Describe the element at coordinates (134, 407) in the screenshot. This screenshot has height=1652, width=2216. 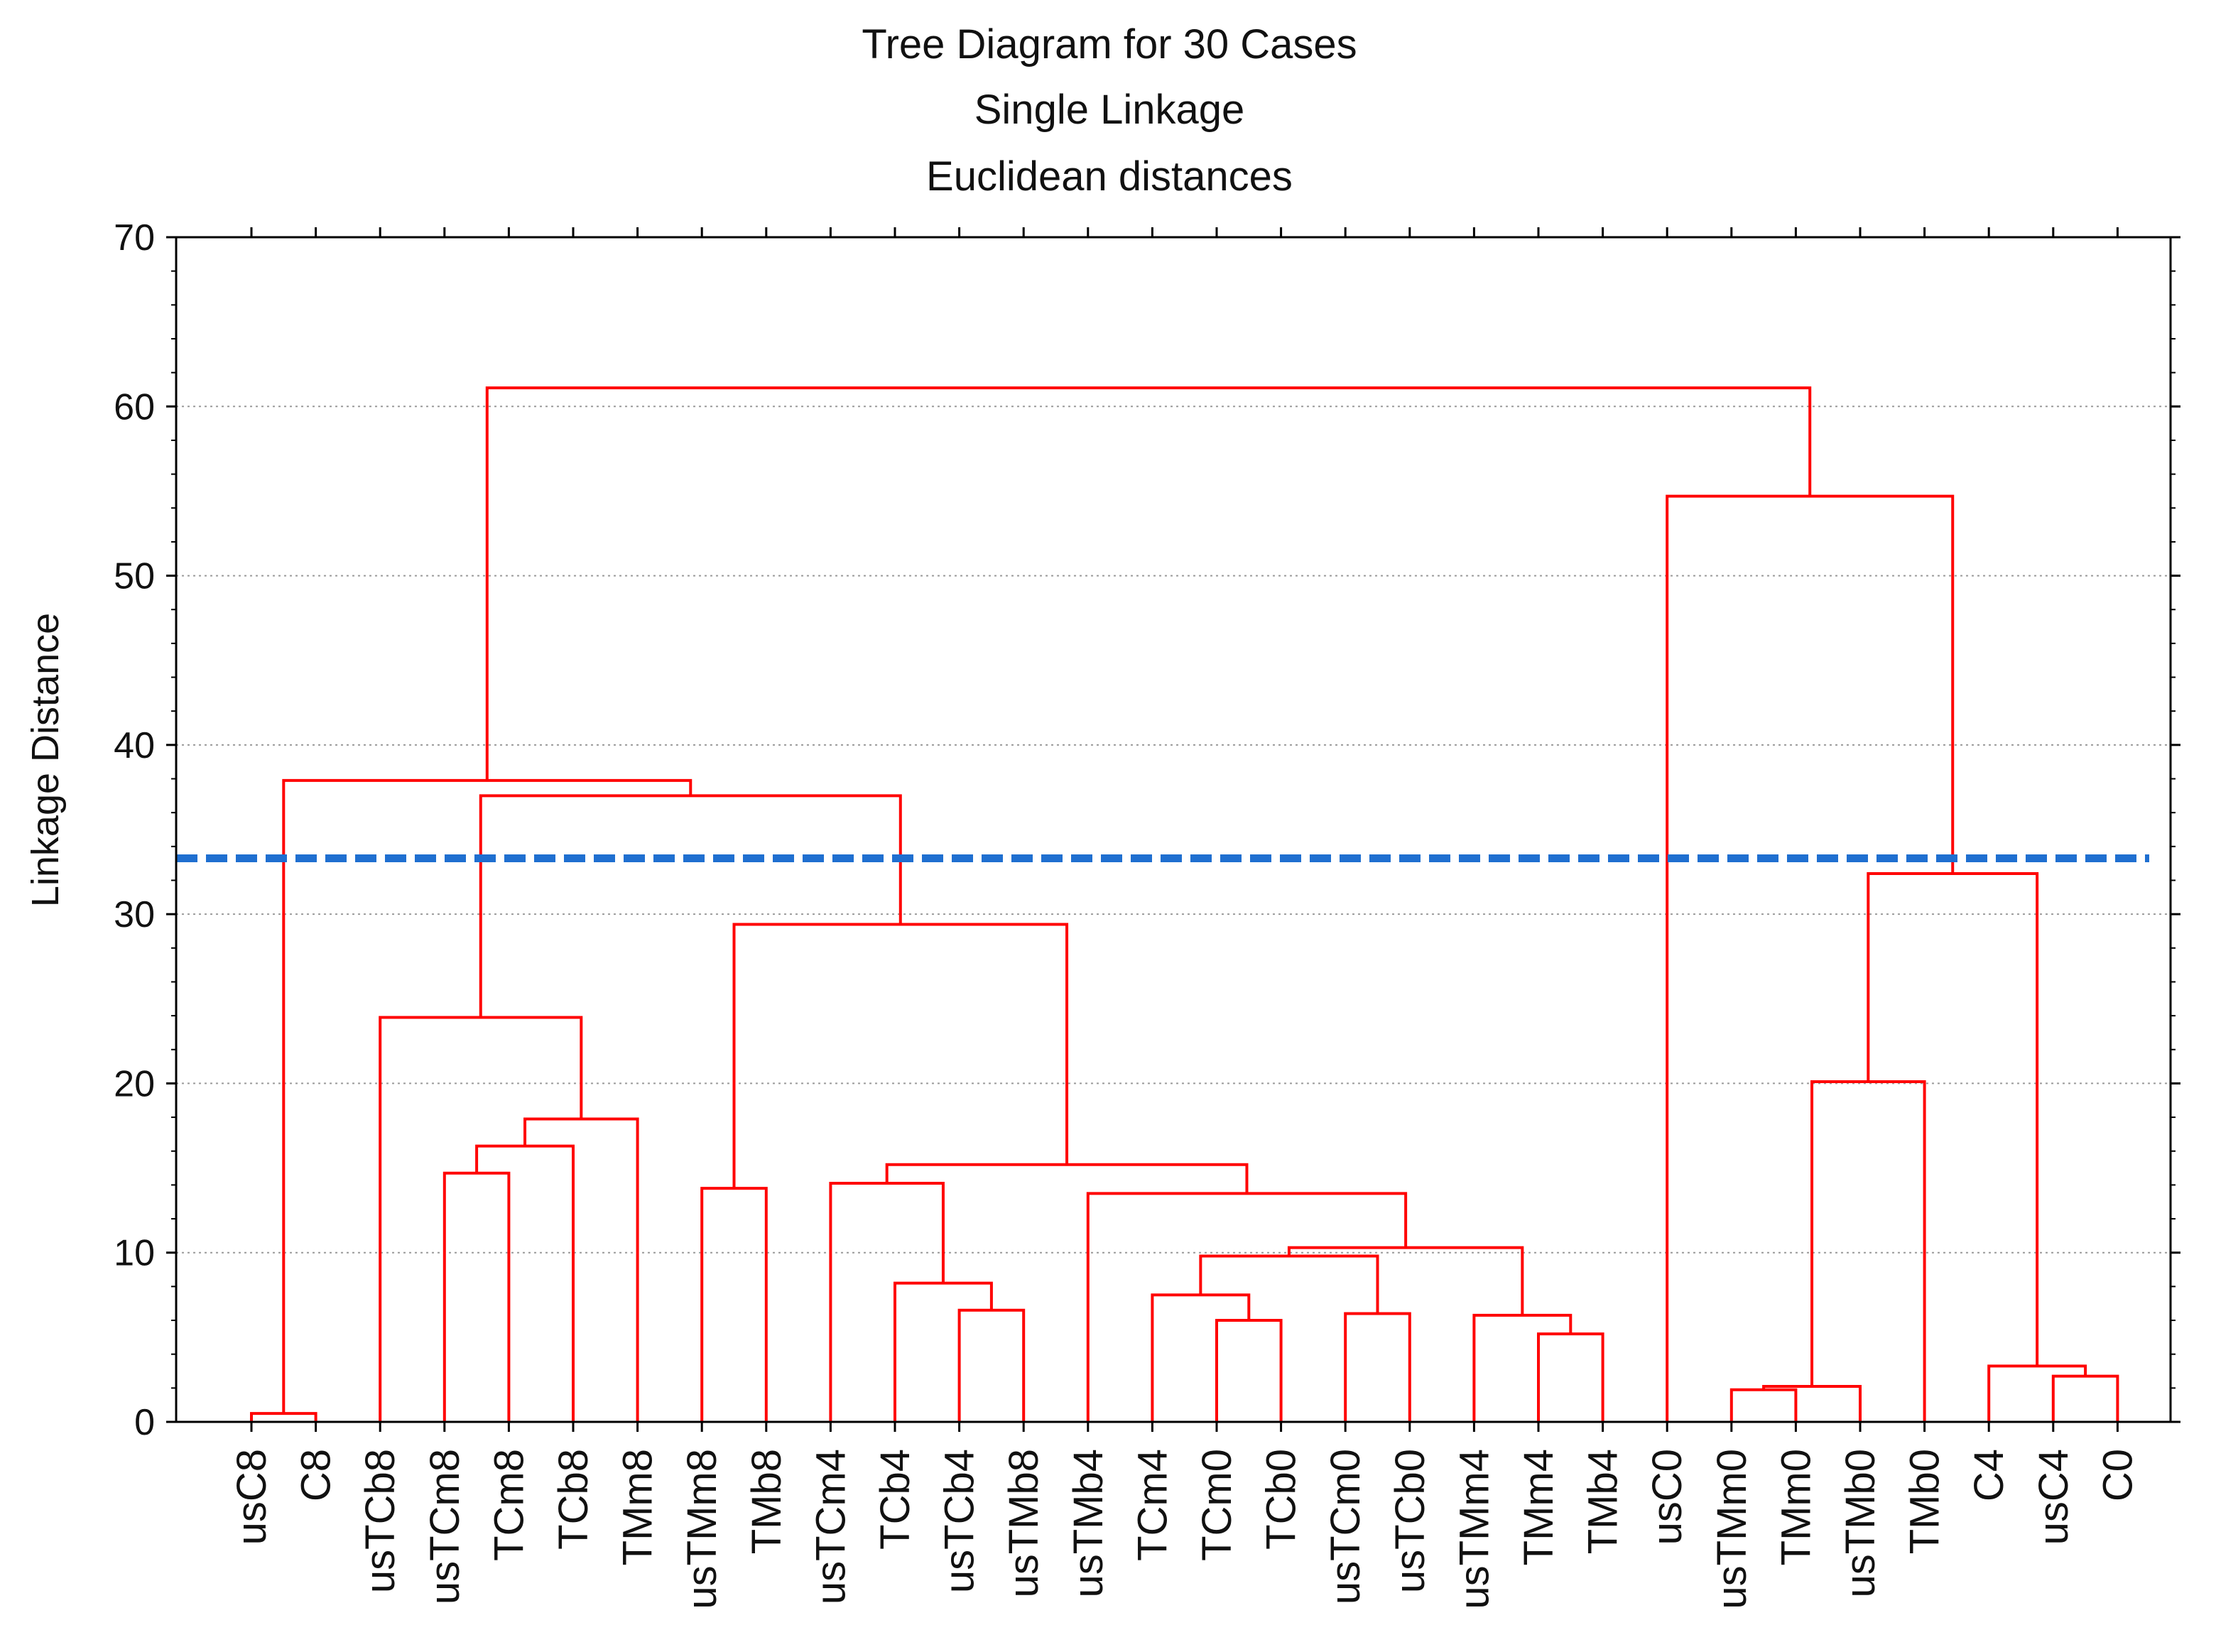
I see `y-tick-label: 60` at that location.